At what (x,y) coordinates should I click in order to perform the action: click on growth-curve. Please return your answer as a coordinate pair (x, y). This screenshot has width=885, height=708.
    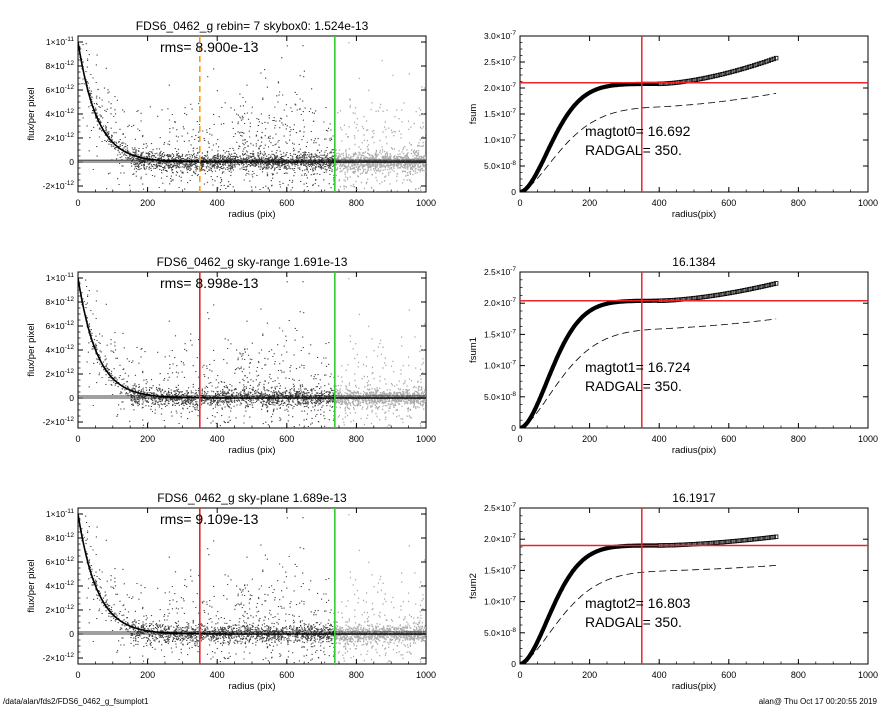
    Looking at the image, I should click on (589, 136).